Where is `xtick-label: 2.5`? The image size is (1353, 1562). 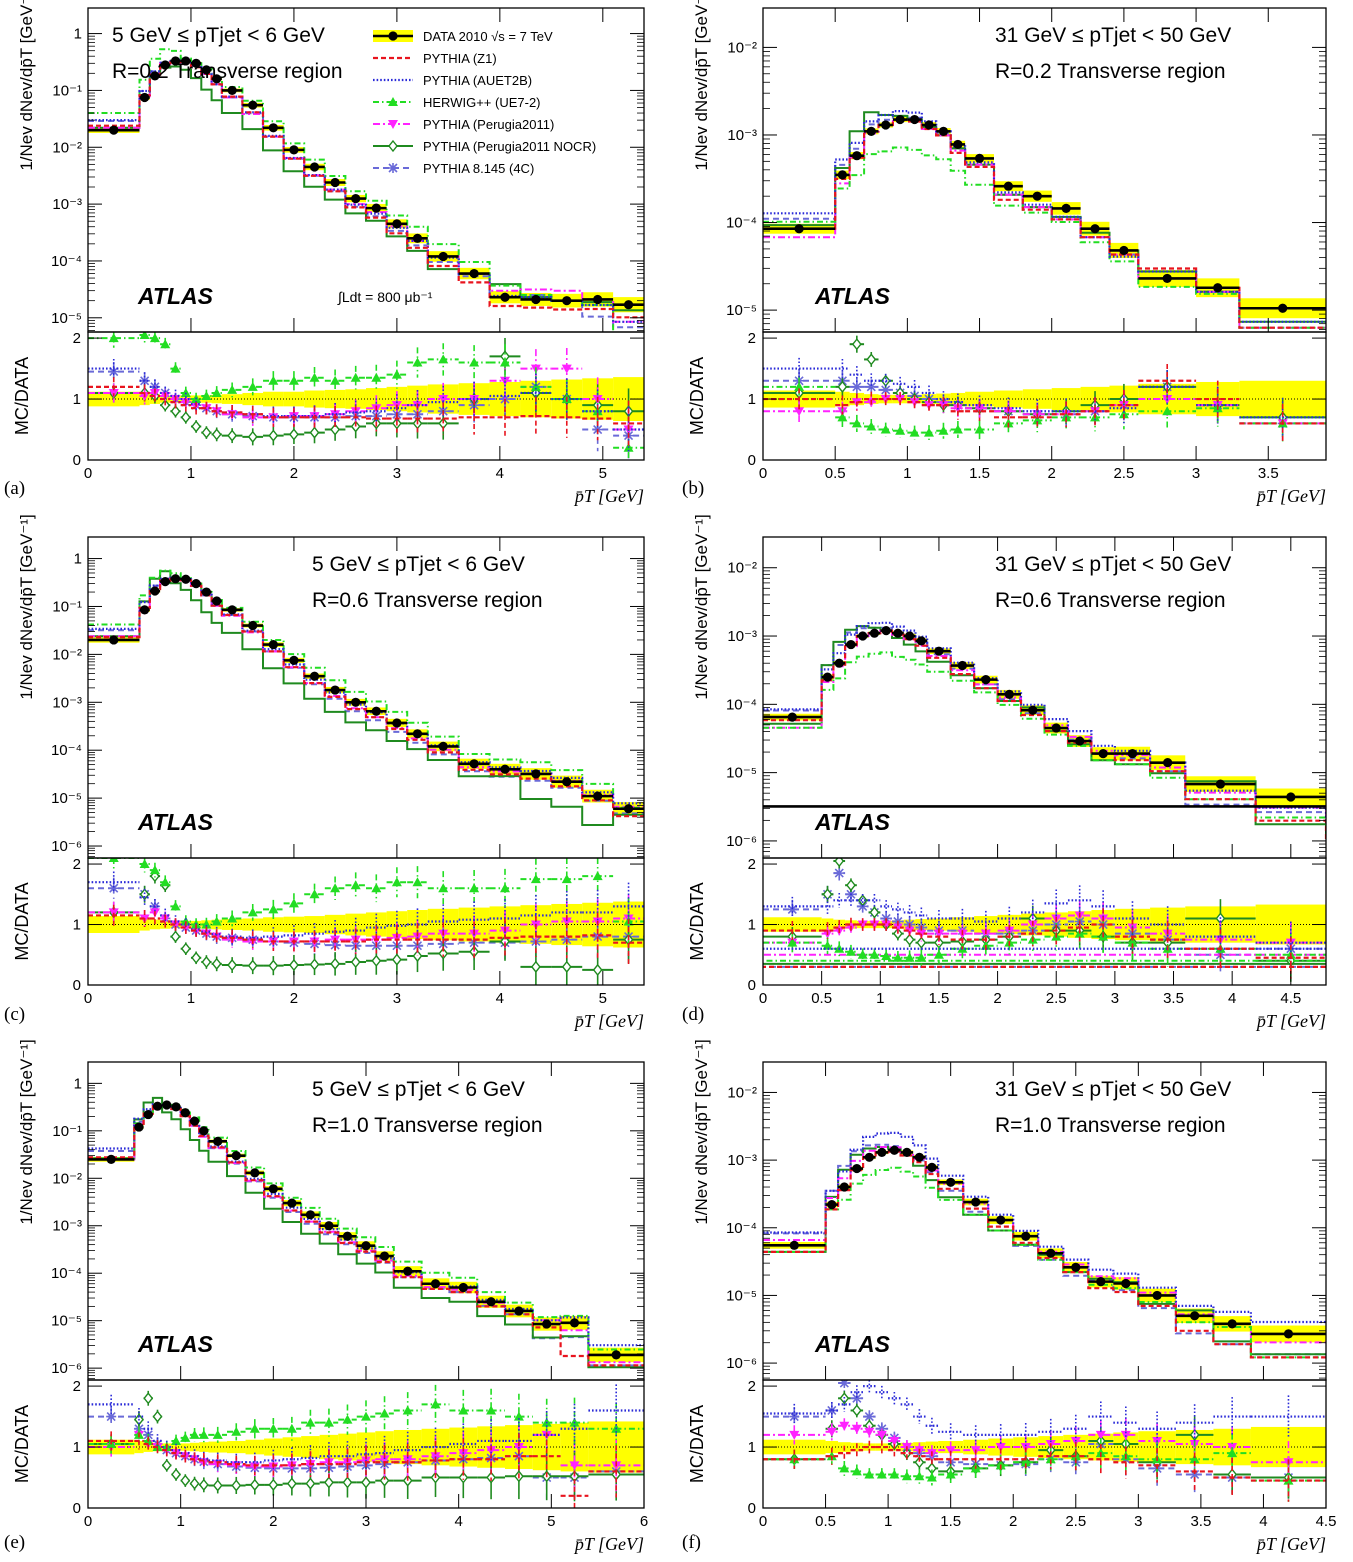 xtick-label: 2.5 is located at coordinates (1123, 473).